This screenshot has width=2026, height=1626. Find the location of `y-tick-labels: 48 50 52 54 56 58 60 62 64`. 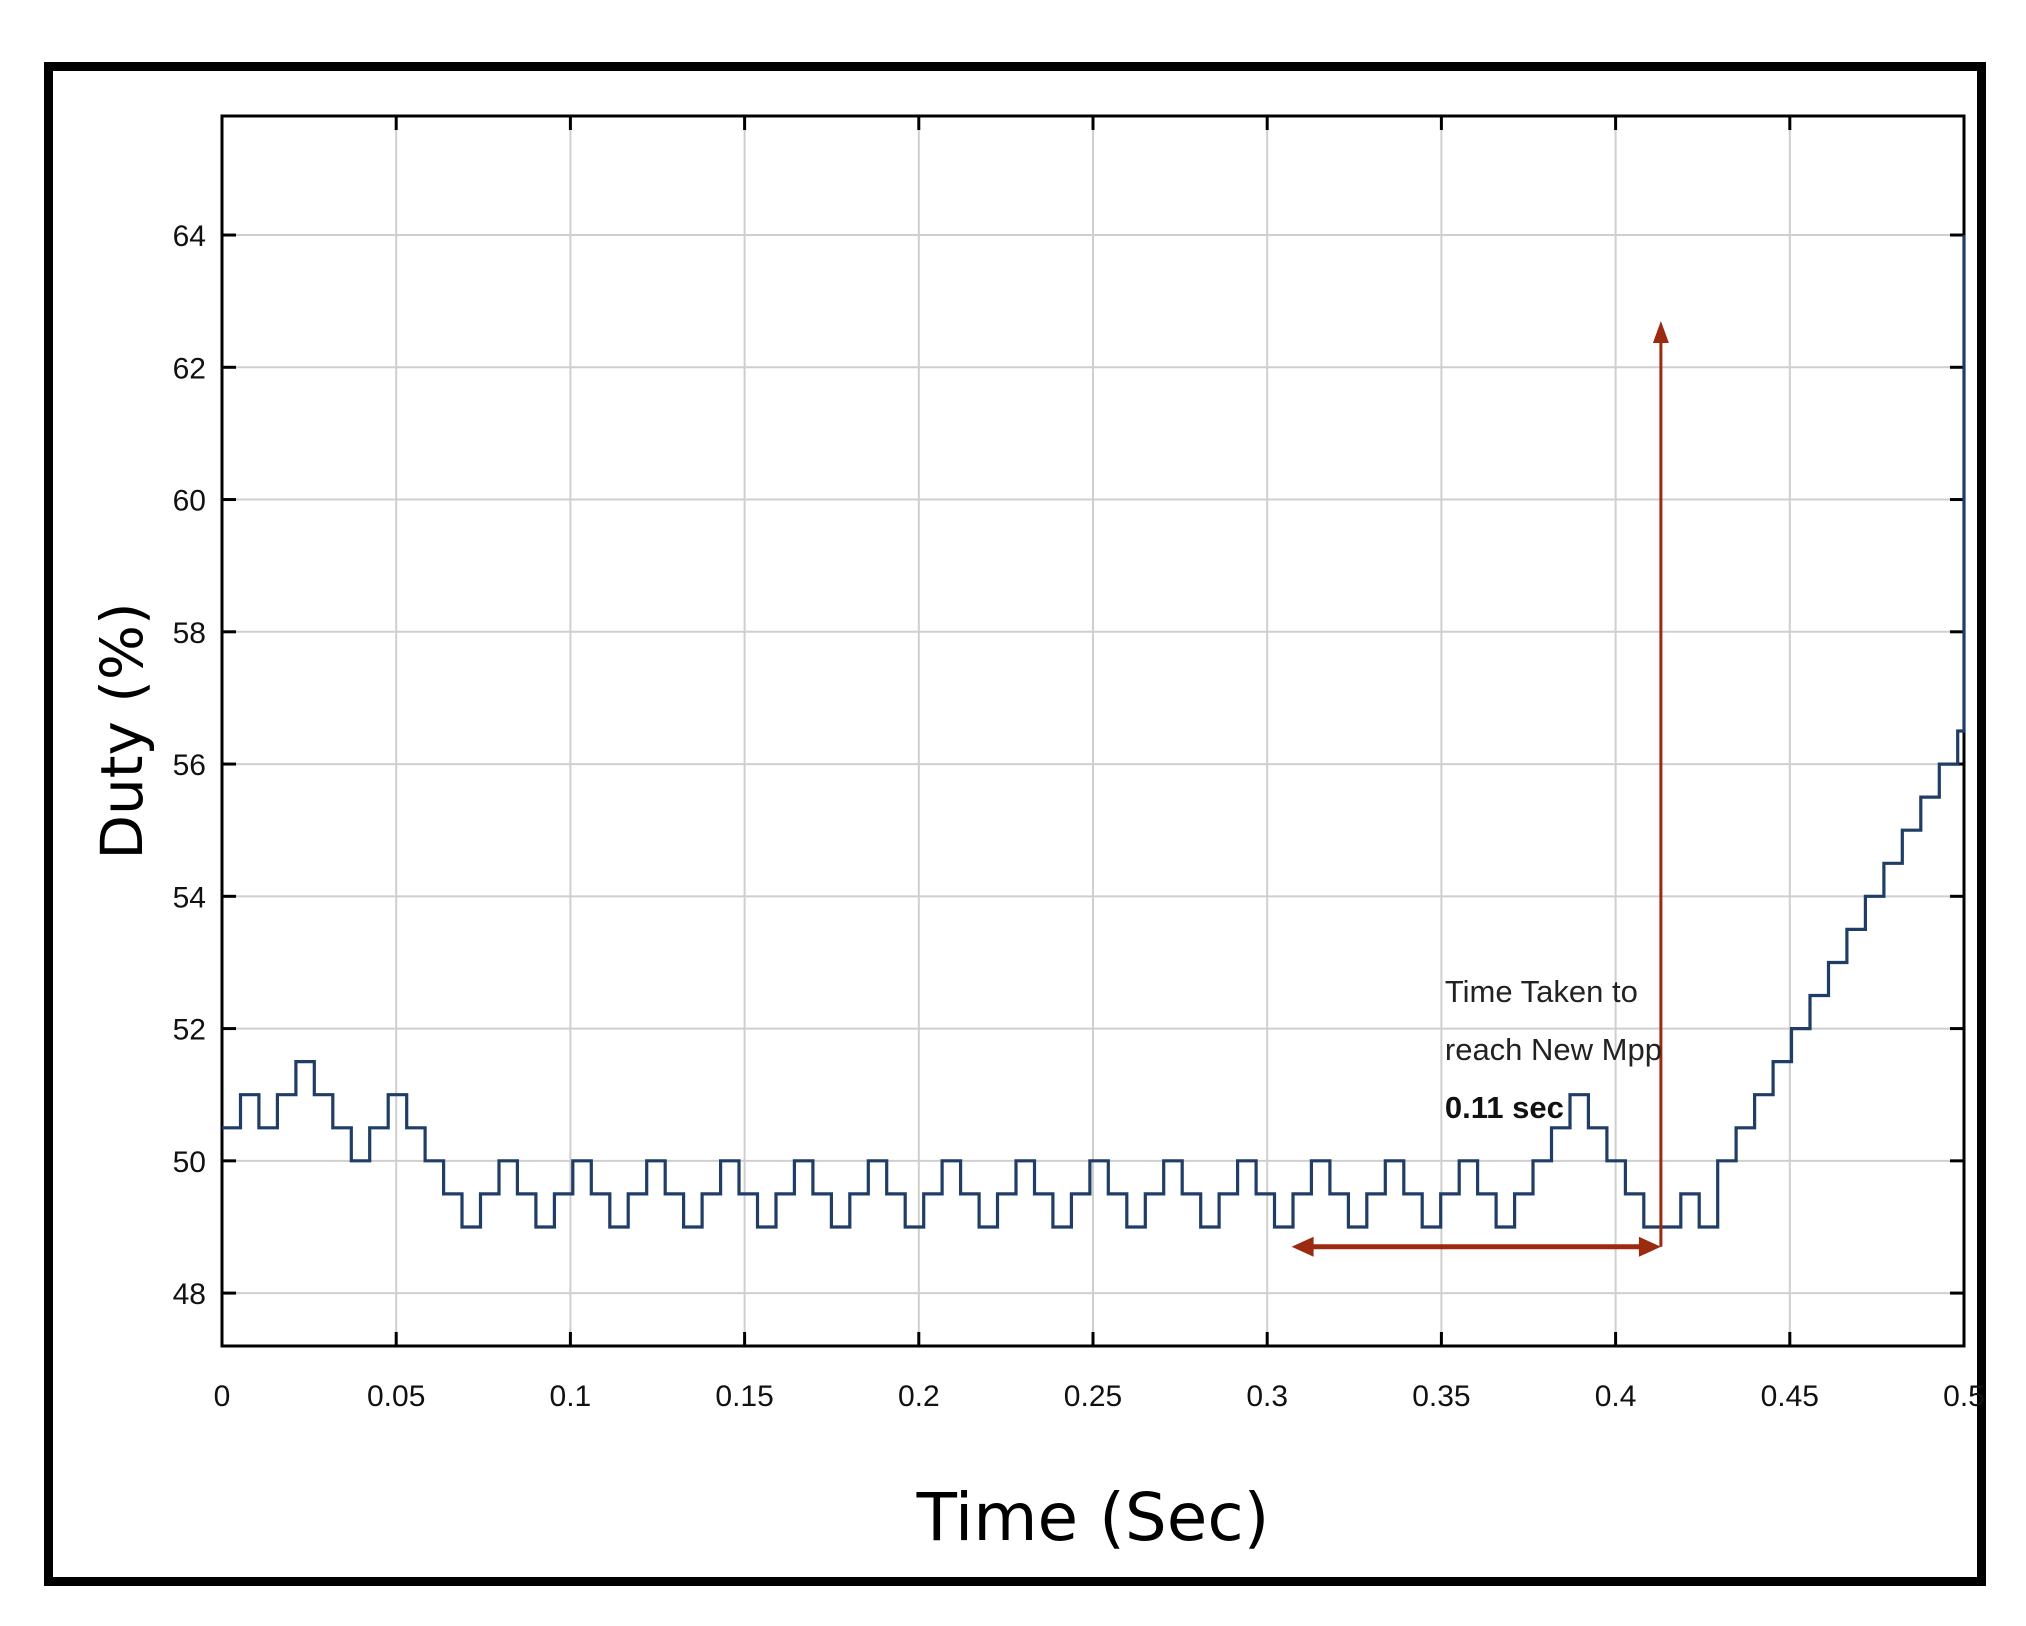

y-tick-labels: 48 50 52 54 56 58 60 62 64 is located at coordinates (189, 765).